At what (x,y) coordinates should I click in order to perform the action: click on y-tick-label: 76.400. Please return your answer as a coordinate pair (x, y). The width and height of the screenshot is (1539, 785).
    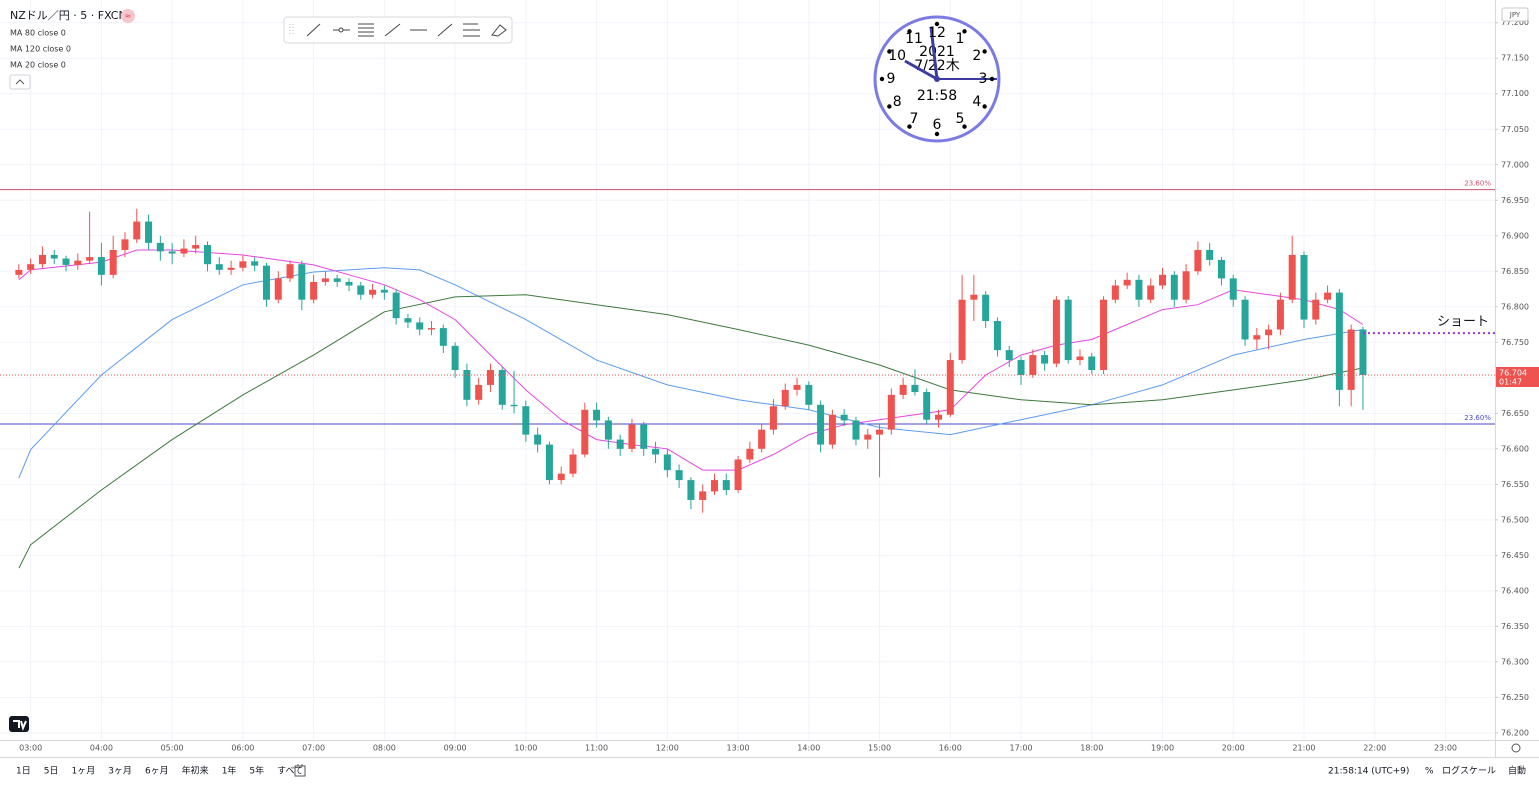
    Looking at the image, I should click on (1515, 590).